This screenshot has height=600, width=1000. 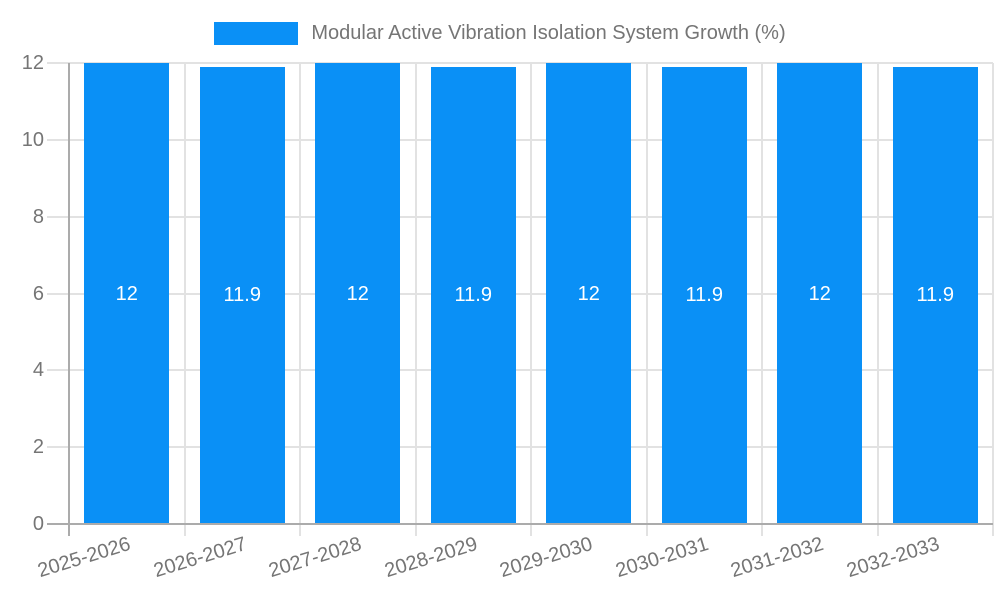 What do you see at coordinates (199, 558) in the screenshot?
I see `x-tick-label: 2026-2027` at bounding box center [199, 558].